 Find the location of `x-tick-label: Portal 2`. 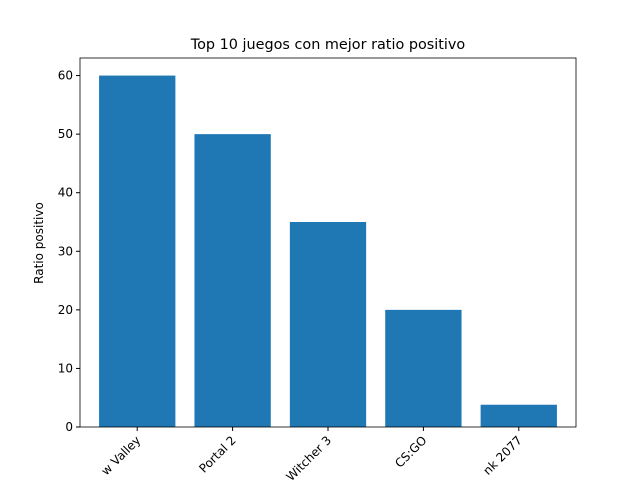

x-tick-label: Portal 2 is located at coordinates (217, 454).